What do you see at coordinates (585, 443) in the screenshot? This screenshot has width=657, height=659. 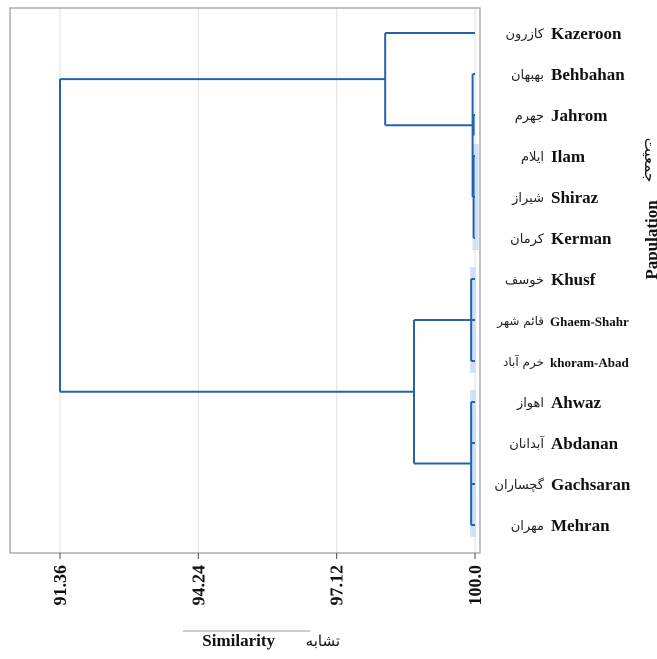 I see `leaf-label-10: Abdanan` at bounding box center [585, 443].